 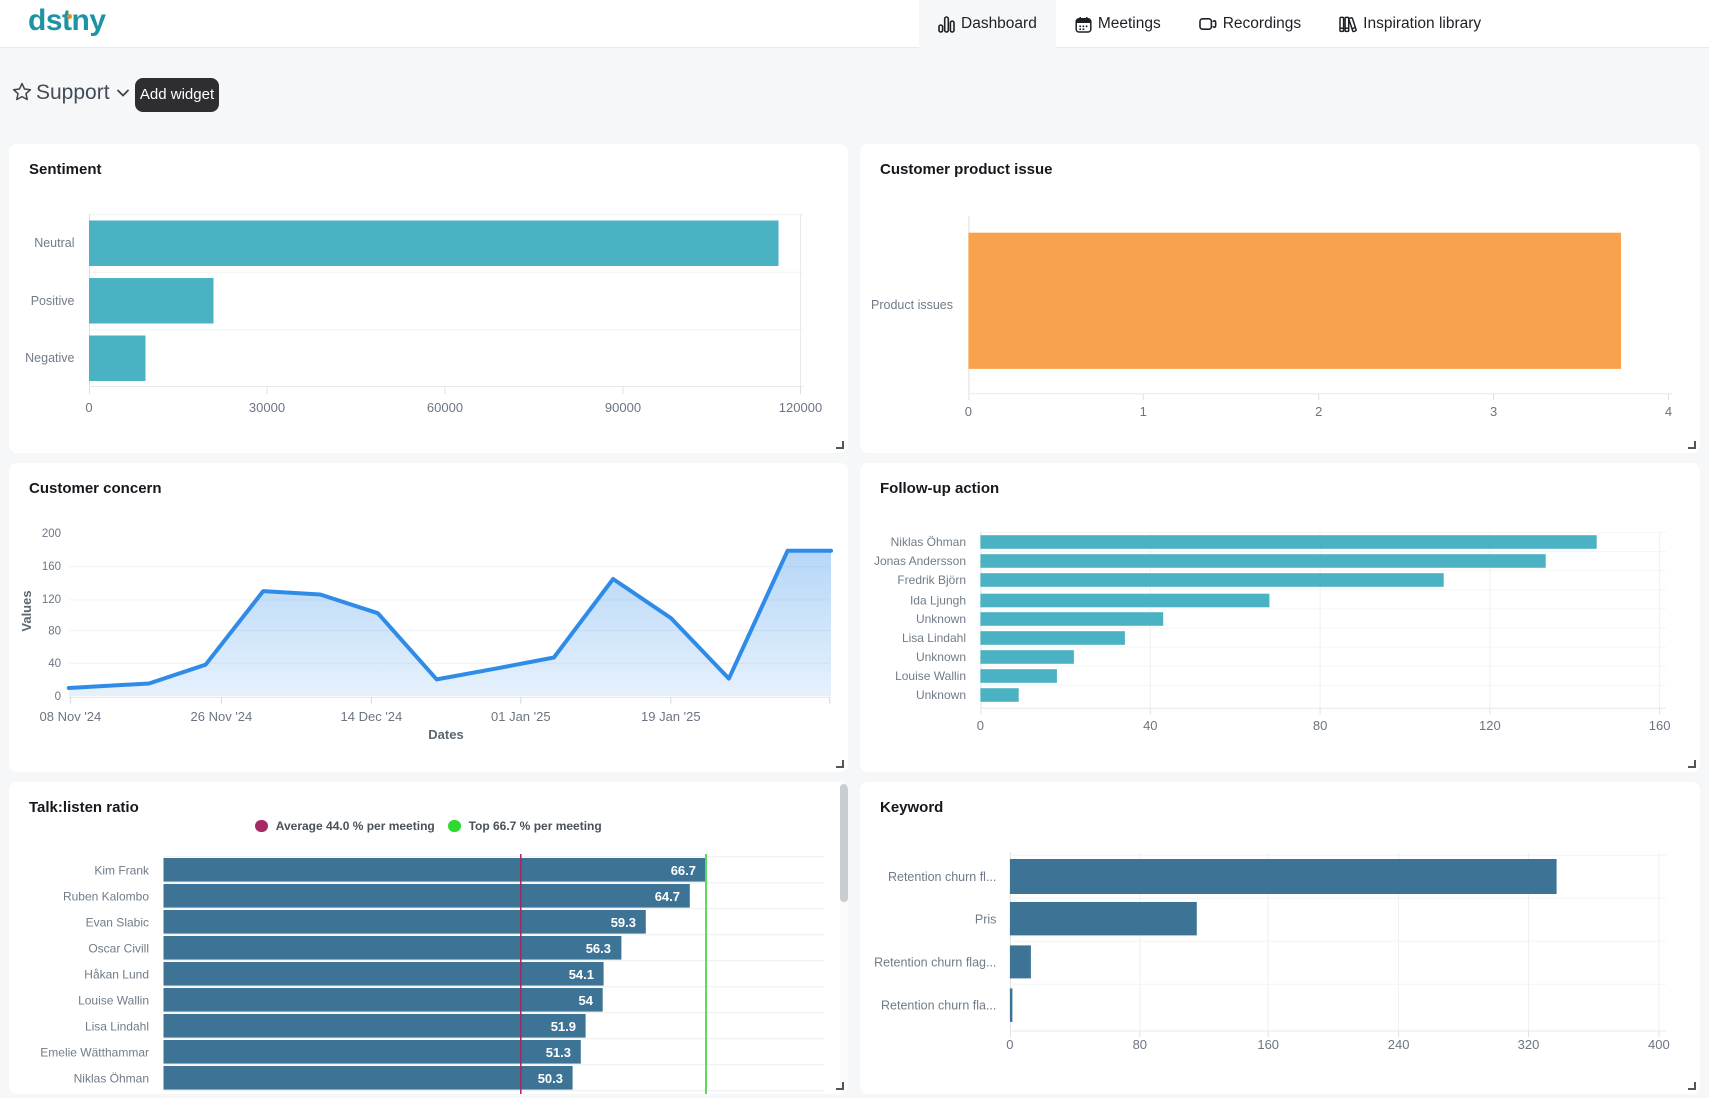 What do you see at coordinates (521, 716) in the screenshot?
I see `svg-text: 01 Jan '25` at bounding box center [521, 716].